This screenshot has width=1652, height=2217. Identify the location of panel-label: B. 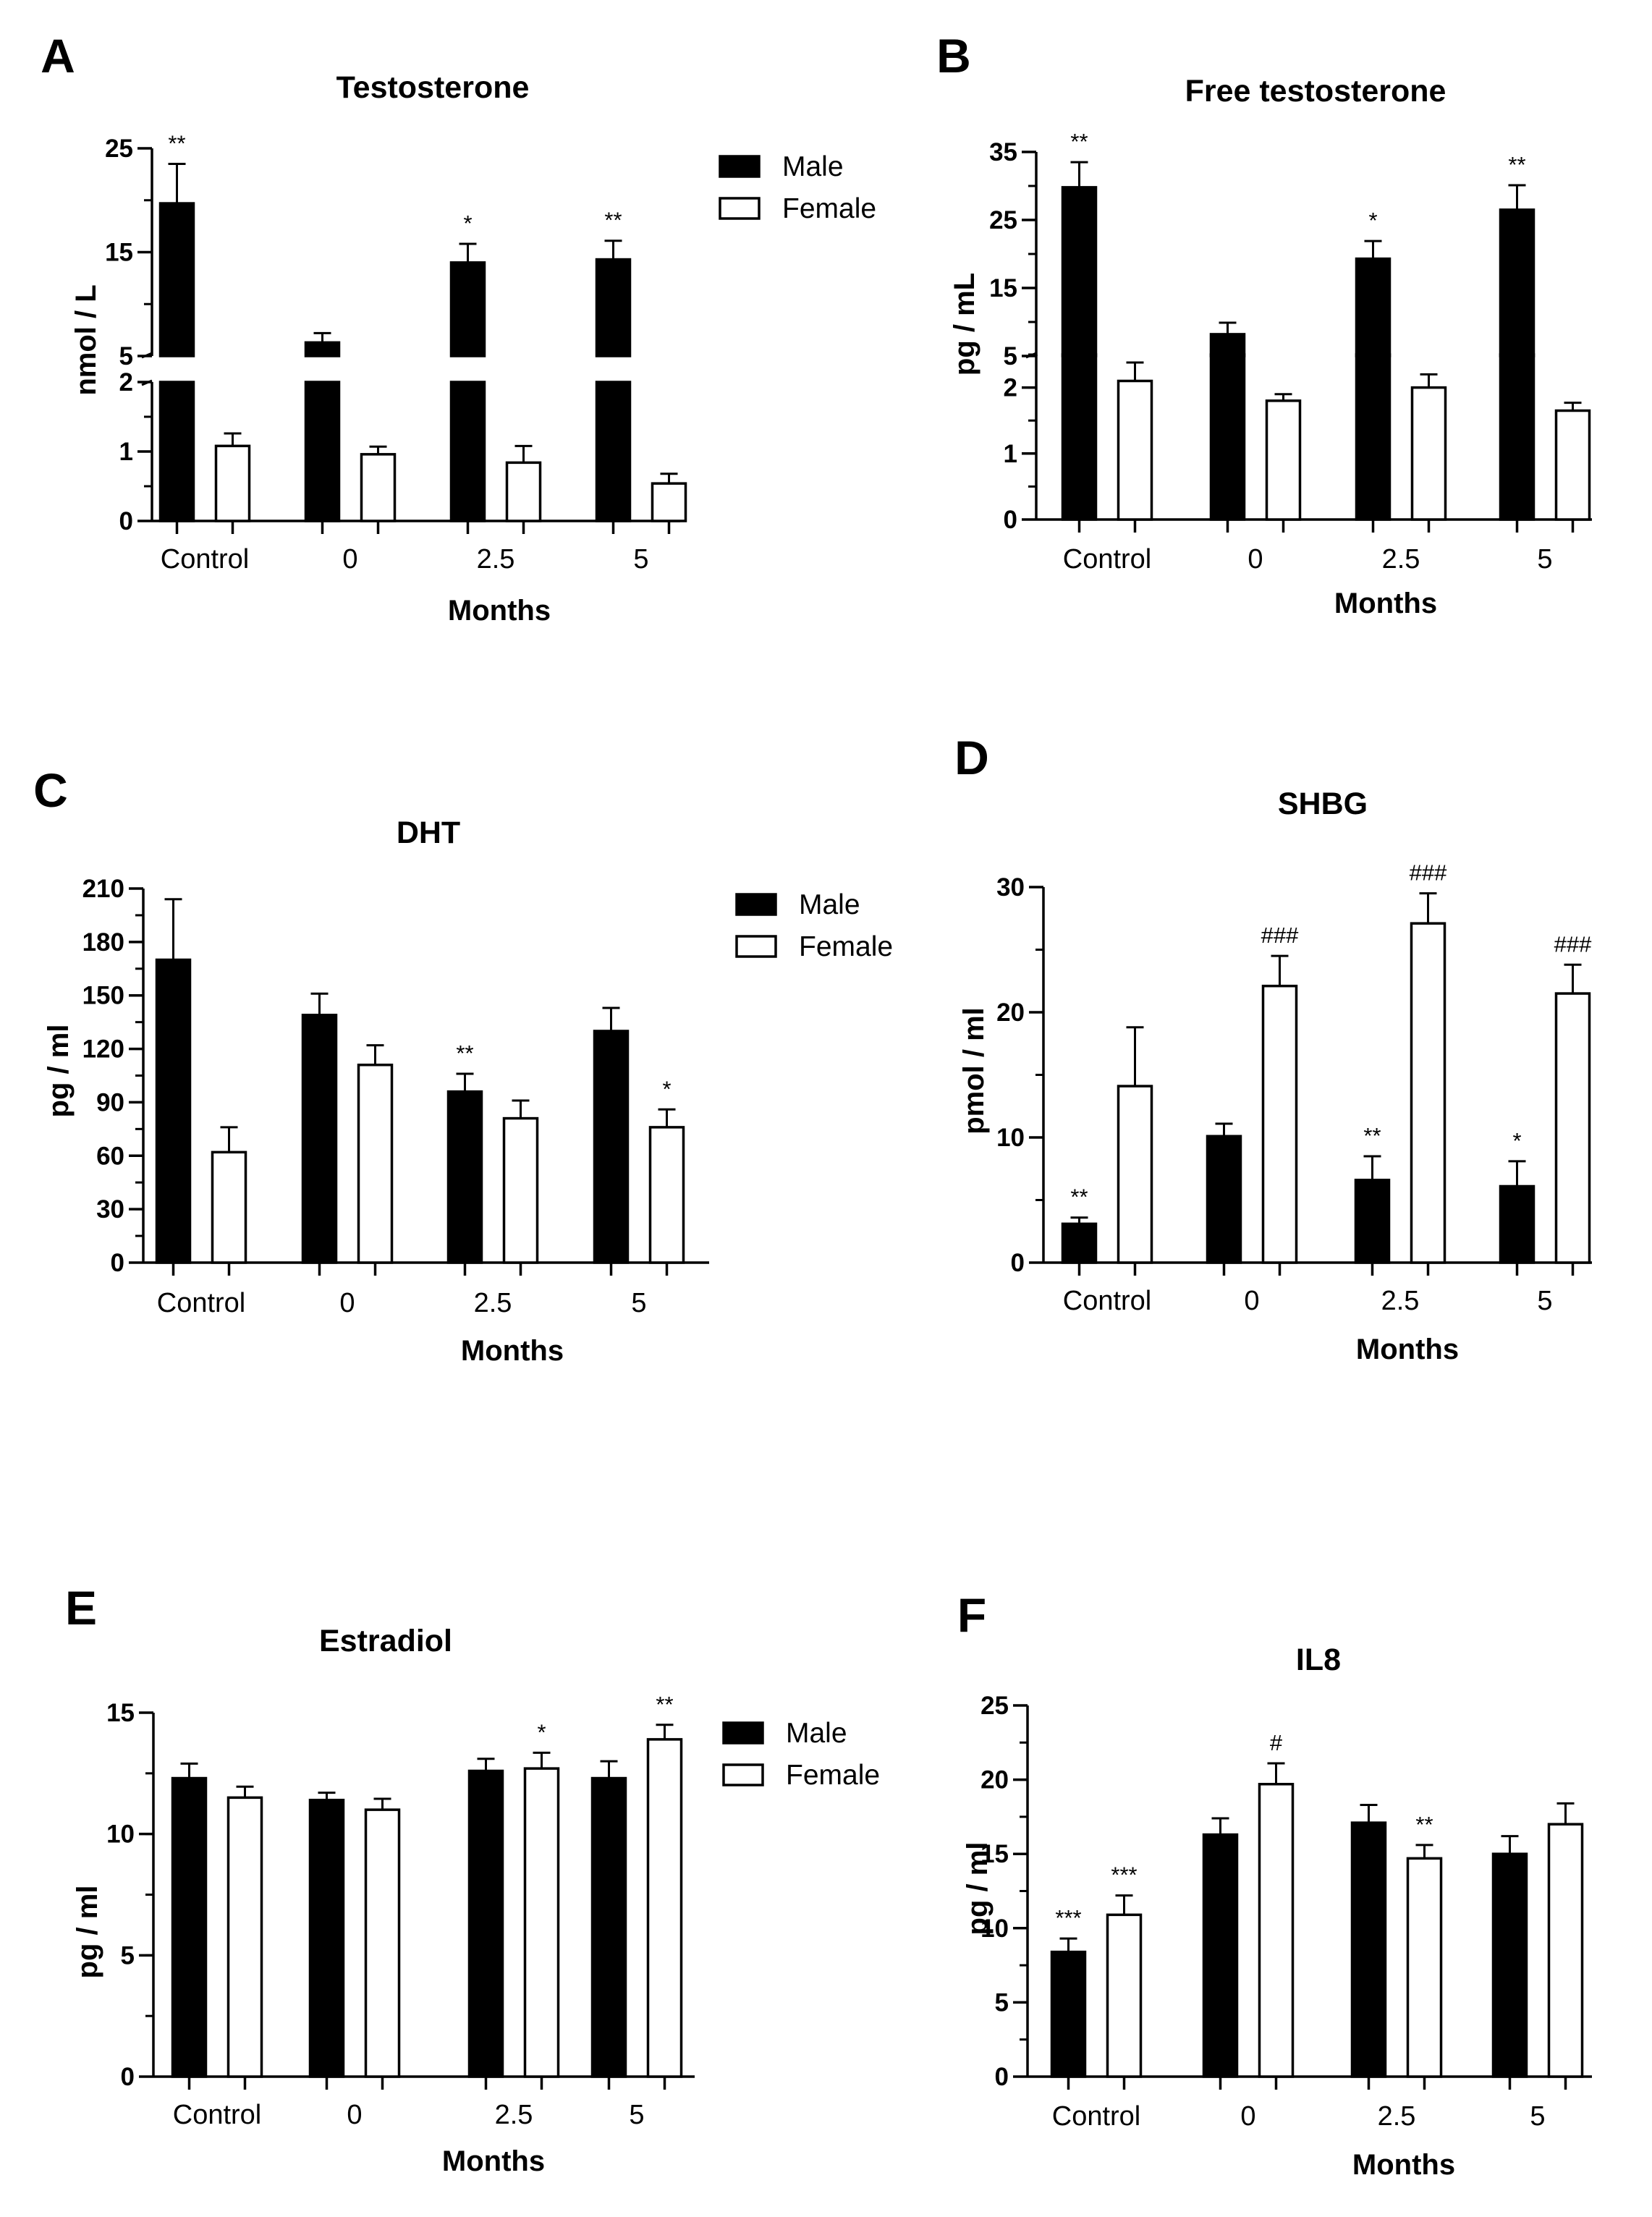
(953, 55).